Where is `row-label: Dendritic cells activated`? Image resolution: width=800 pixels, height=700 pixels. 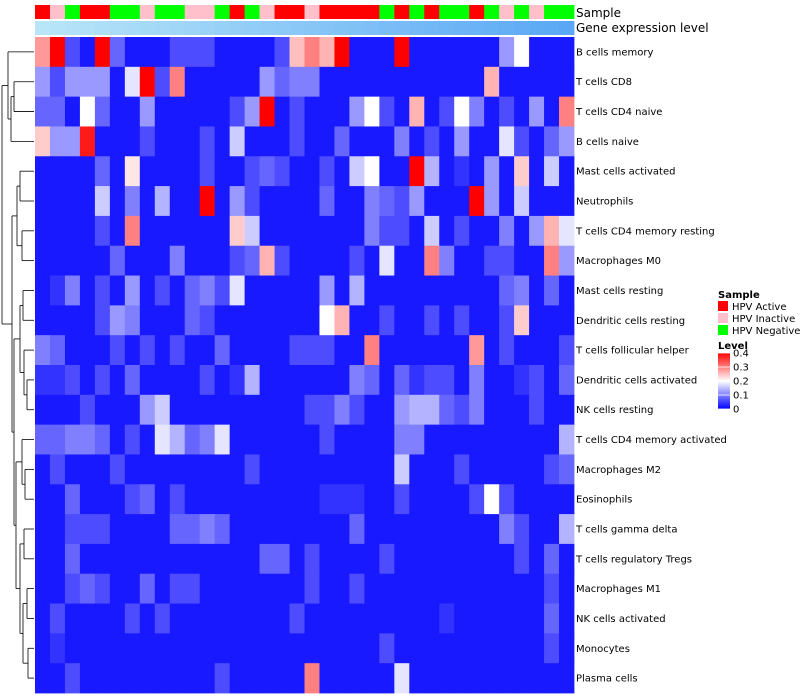 row-label: Dendritic cells activated is located at coordinates (636, 380).